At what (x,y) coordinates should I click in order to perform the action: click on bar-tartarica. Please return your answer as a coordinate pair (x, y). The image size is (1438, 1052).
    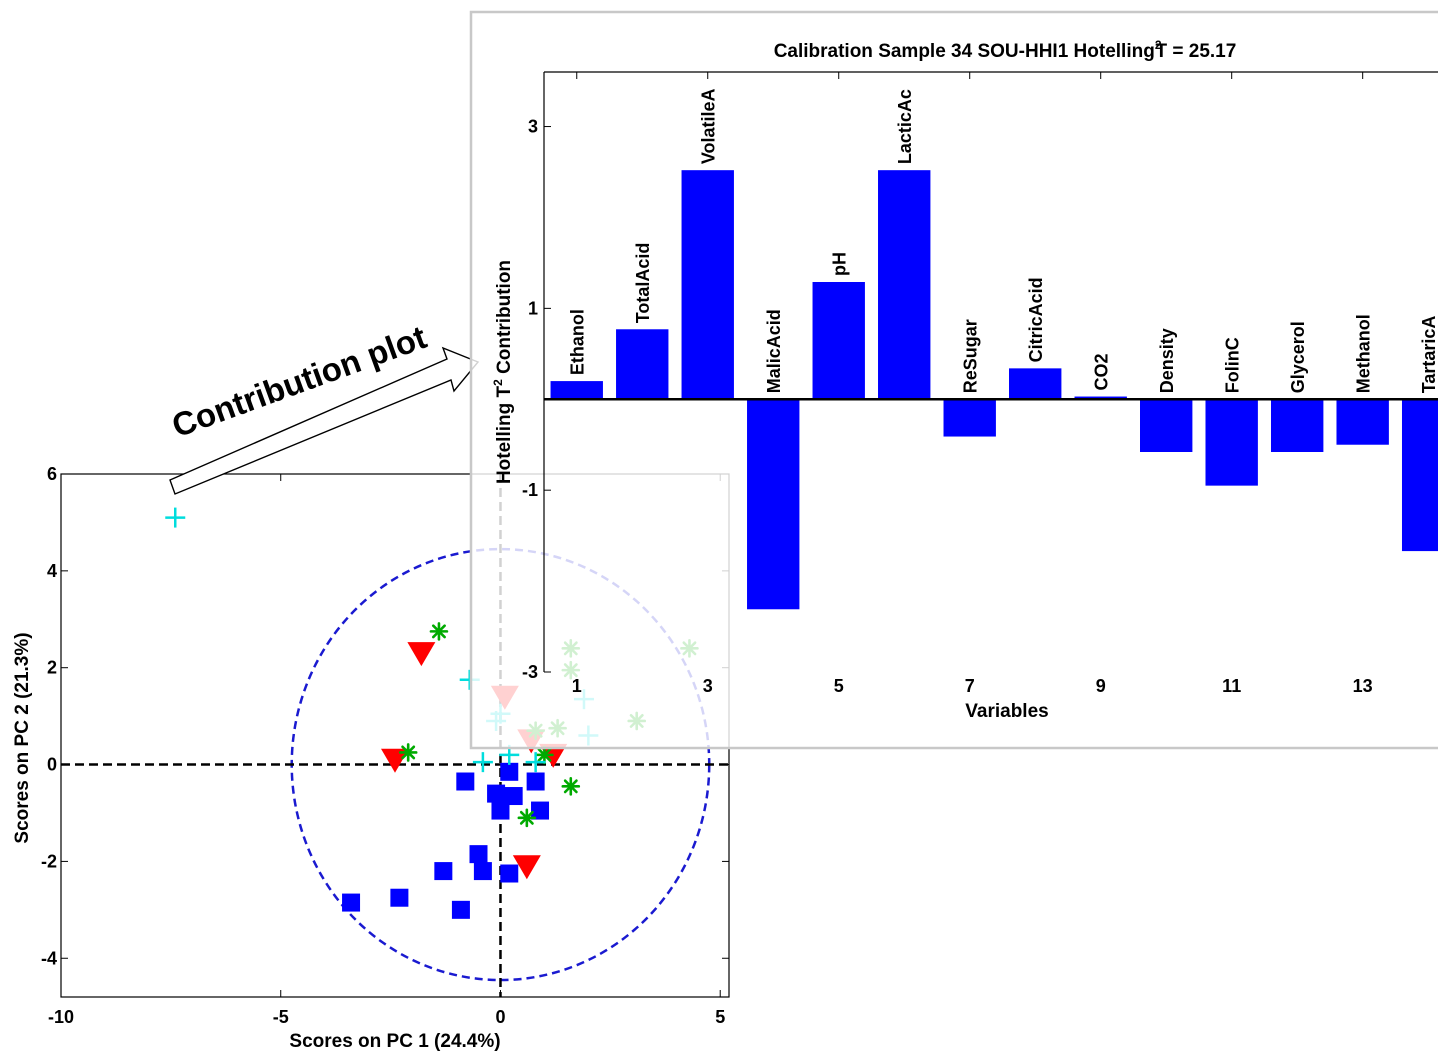
    Looking at the image, I should click on (1419, 475).